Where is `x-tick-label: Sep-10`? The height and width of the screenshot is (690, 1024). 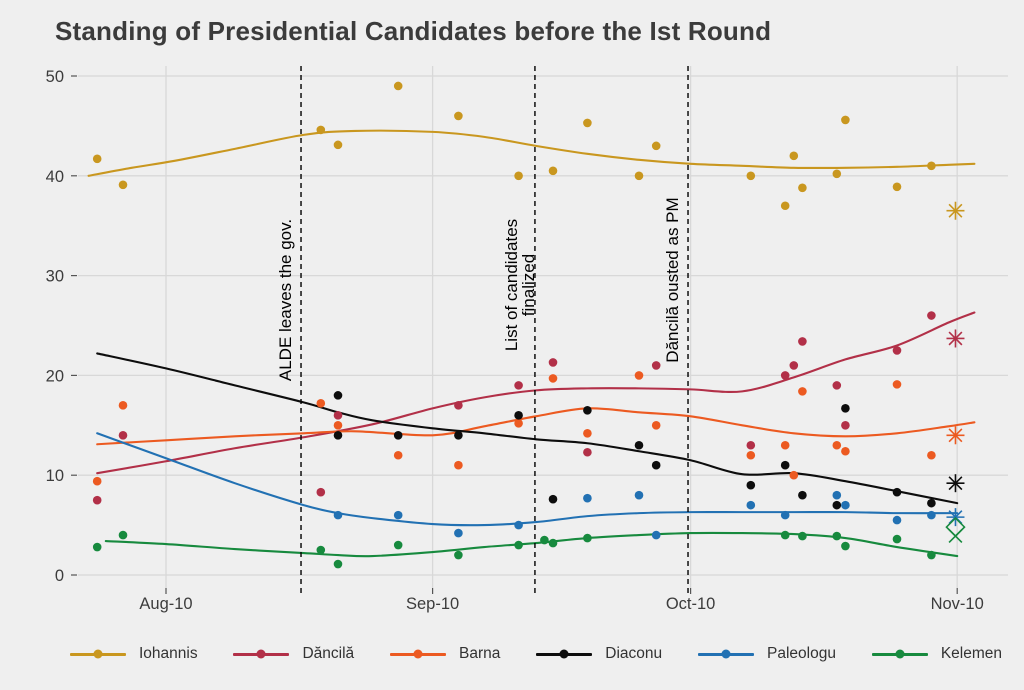
x-tick-label: Sep-10 is located at coordinates (432, 604).